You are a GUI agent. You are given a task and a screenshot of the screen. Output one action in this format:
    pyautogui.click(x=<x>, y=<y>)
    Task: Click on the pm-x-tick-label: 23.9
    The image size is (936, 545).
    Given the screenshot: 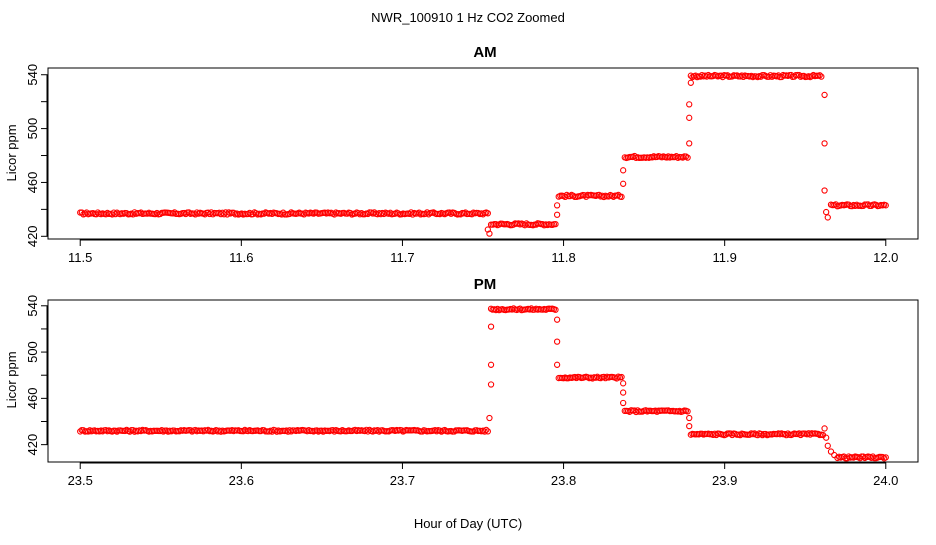 What is the action you would take?
    pyautogui.click(x=724, y=480)
    